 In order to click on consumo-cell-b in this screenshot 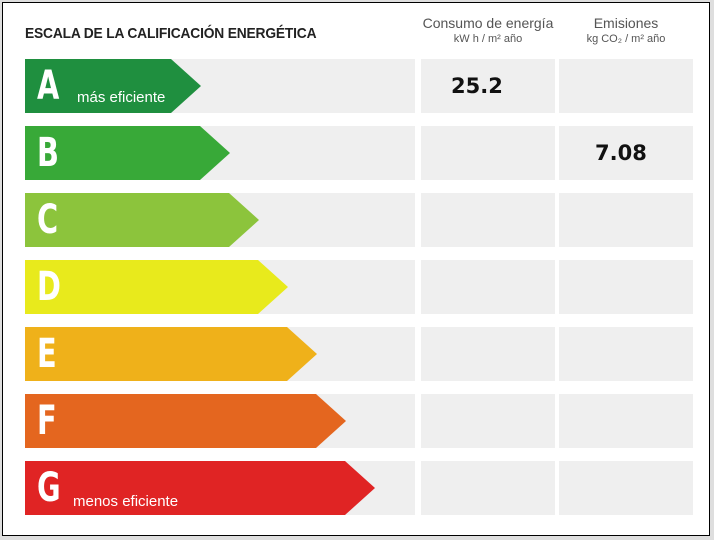, I will do `click(488, 153)`.